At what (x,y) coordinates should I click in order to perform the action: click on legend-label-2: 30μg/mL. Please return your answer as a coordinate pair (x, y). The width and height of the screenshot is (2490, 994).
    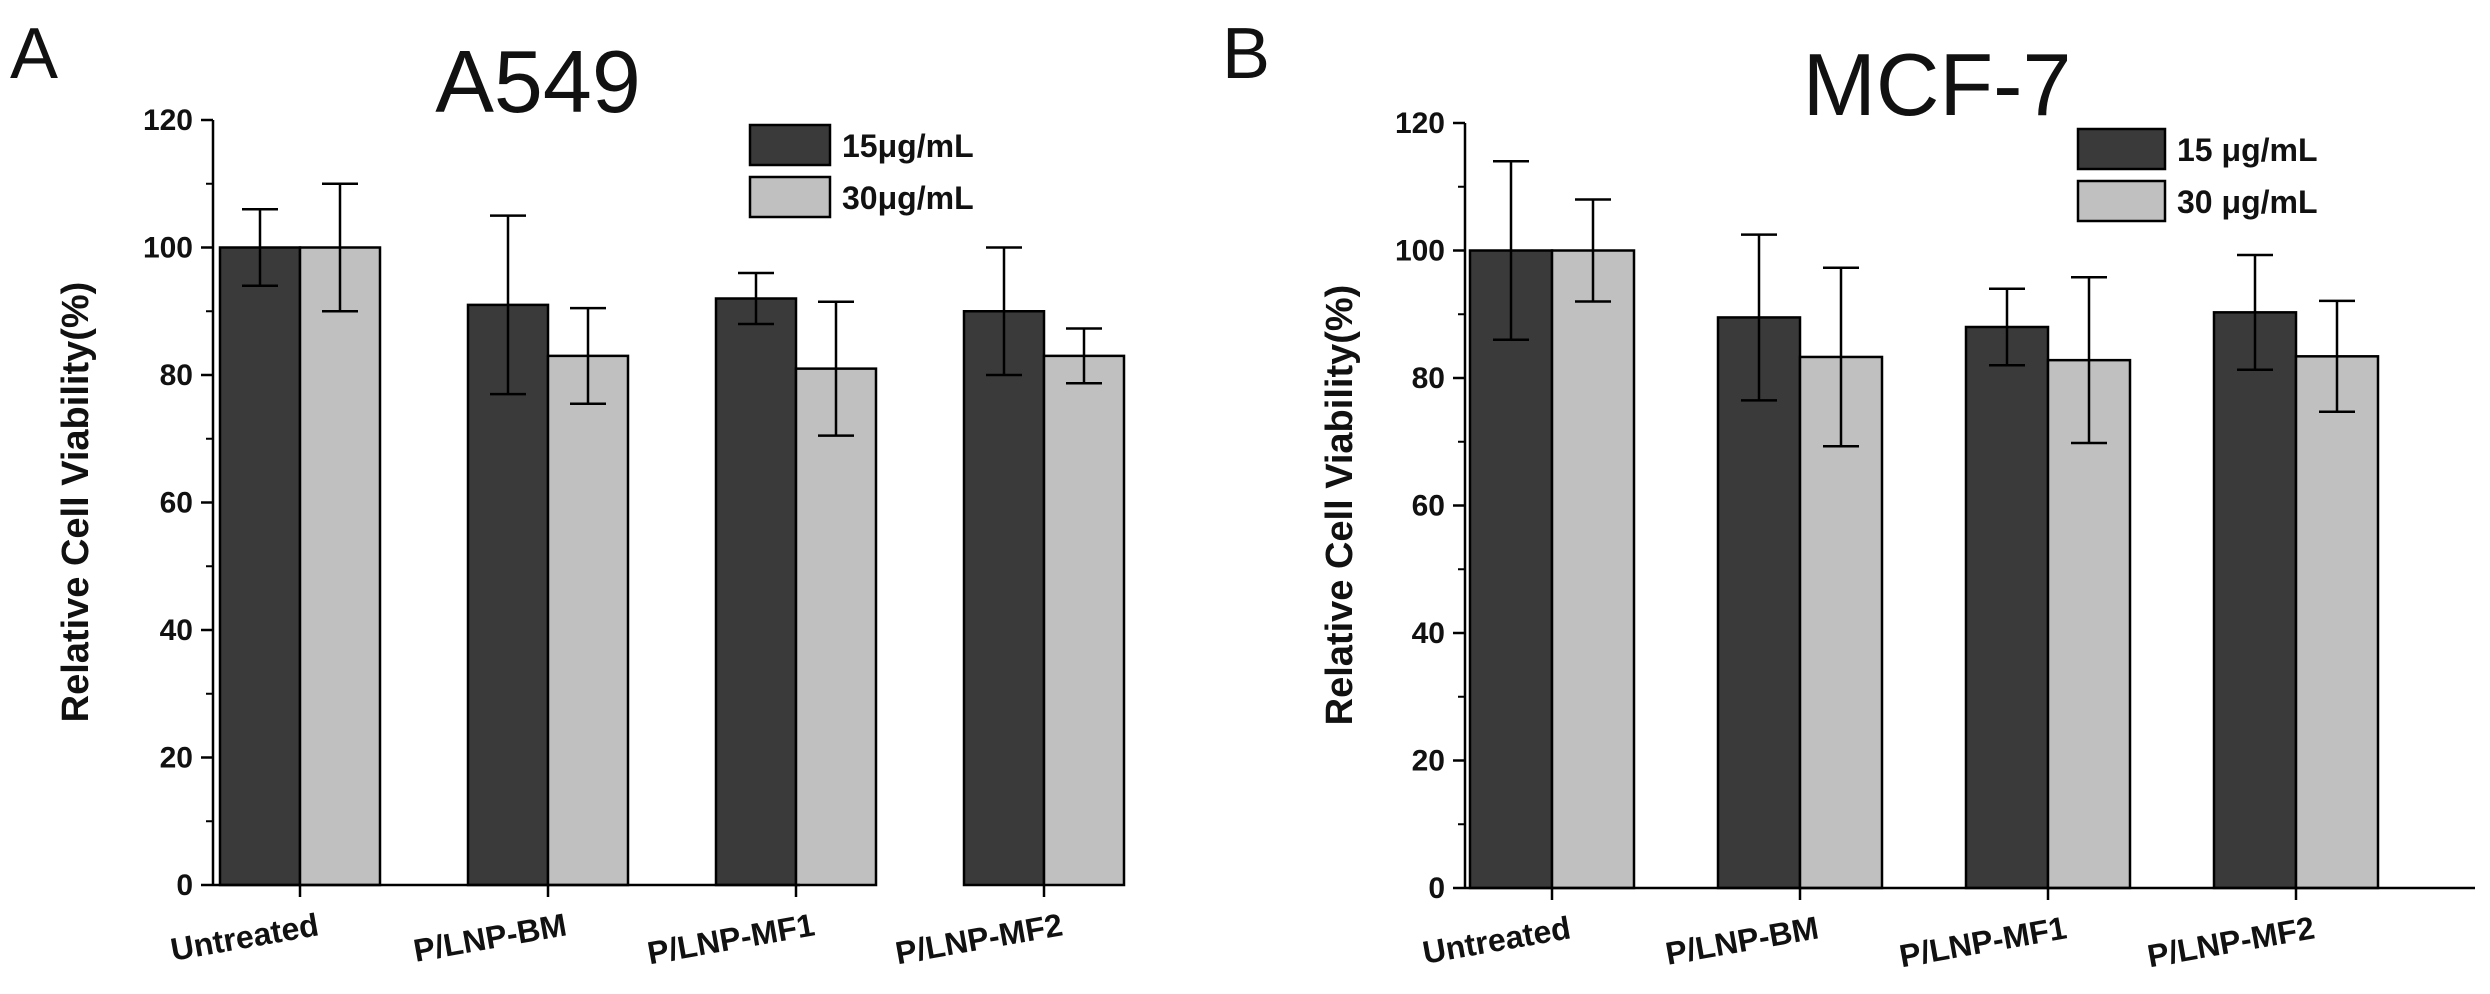
    Looking at the image, I should click on (908, 198).